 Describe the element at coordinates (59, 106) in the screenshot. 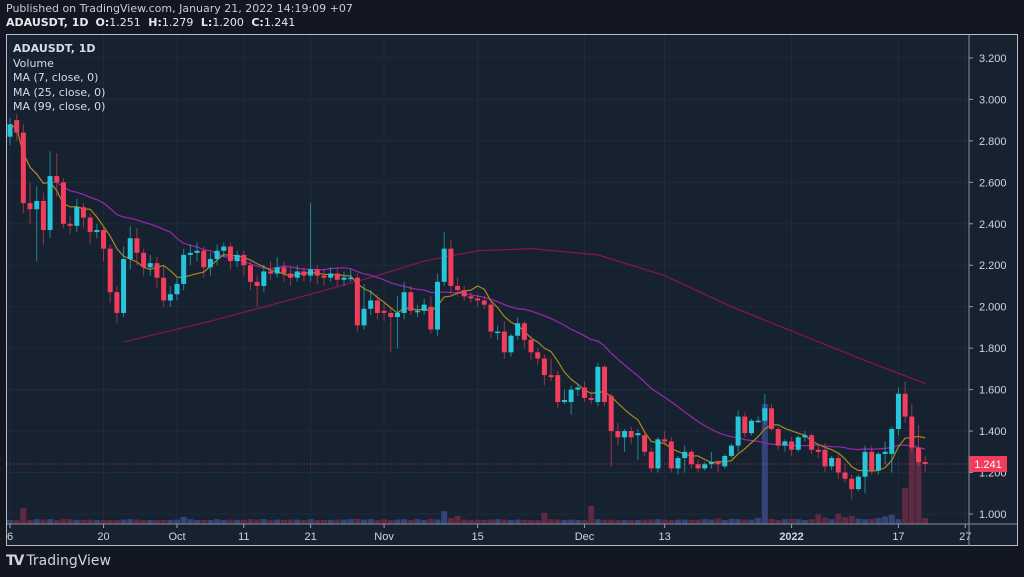

I see `legend-ma99: MA (99, close, 0)` at that location.